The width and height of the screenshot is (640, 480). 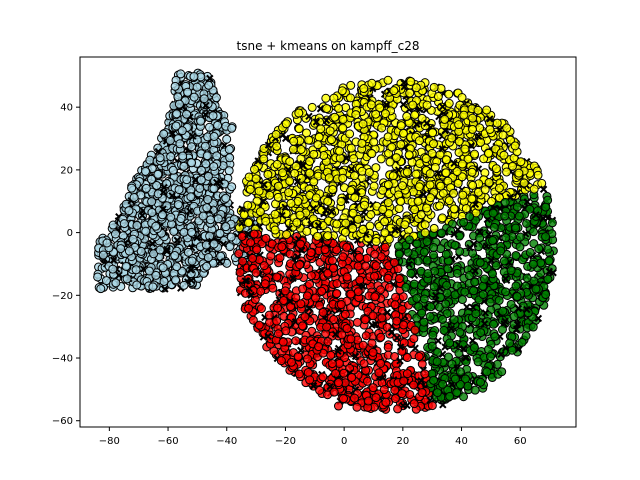 What do you see at coordinates (402, 441) in the screenshot?
I see `x-tick-label: 20` at bounding box center [402, 441].